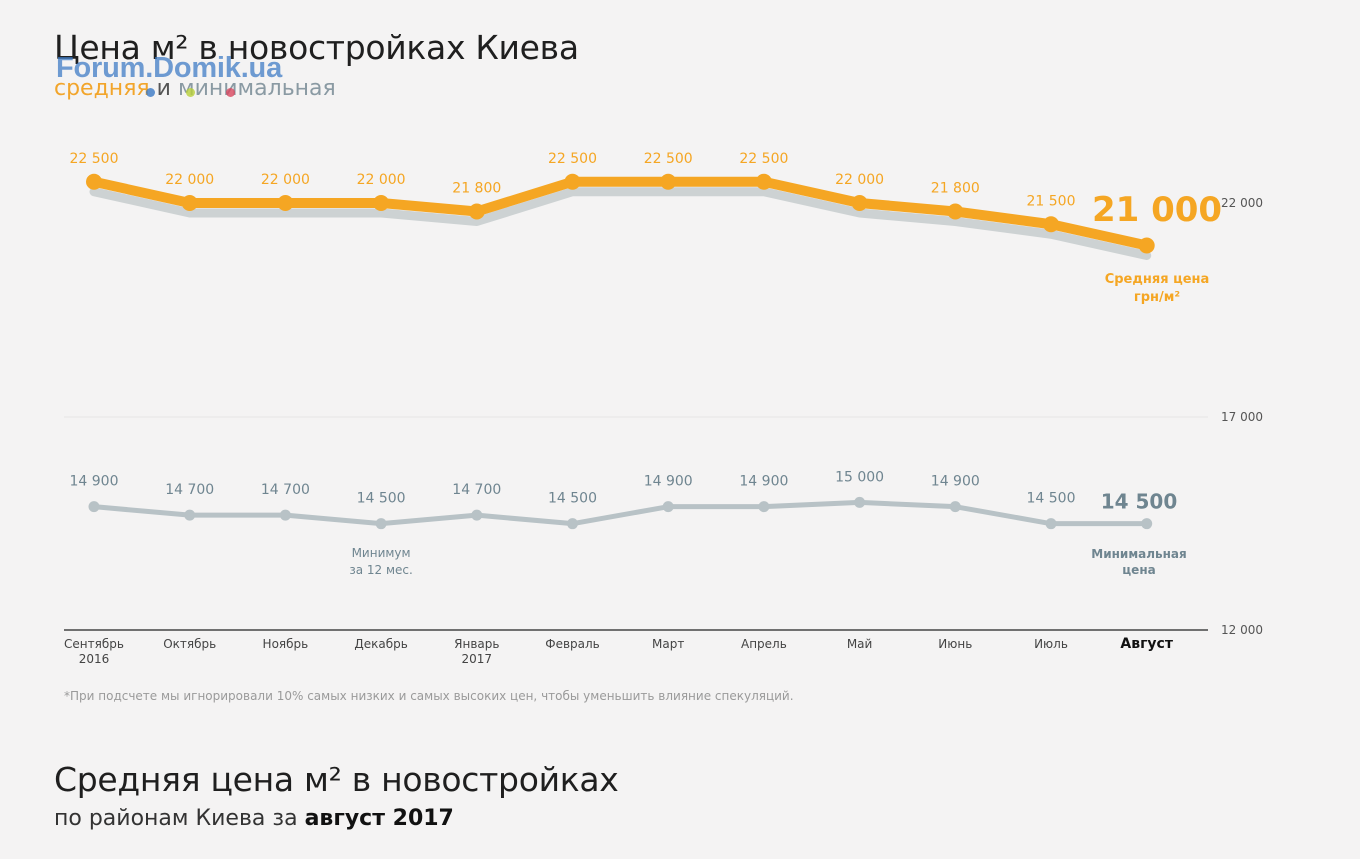  I want to click on average-series-label: грн/м², so click(1157, 297).